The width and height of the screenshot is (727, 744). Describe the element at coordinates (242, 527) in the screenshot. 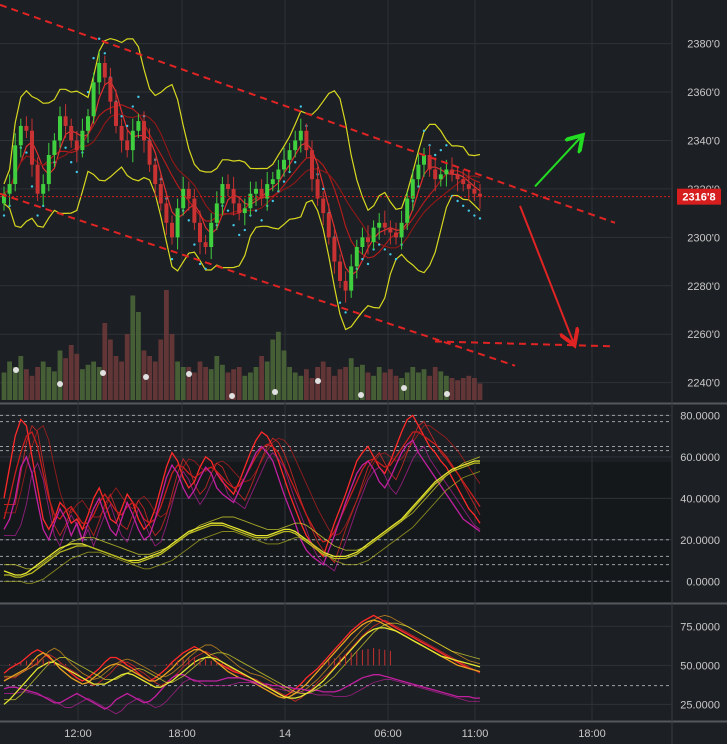

I see `osc-series-5-shadow` at that location.